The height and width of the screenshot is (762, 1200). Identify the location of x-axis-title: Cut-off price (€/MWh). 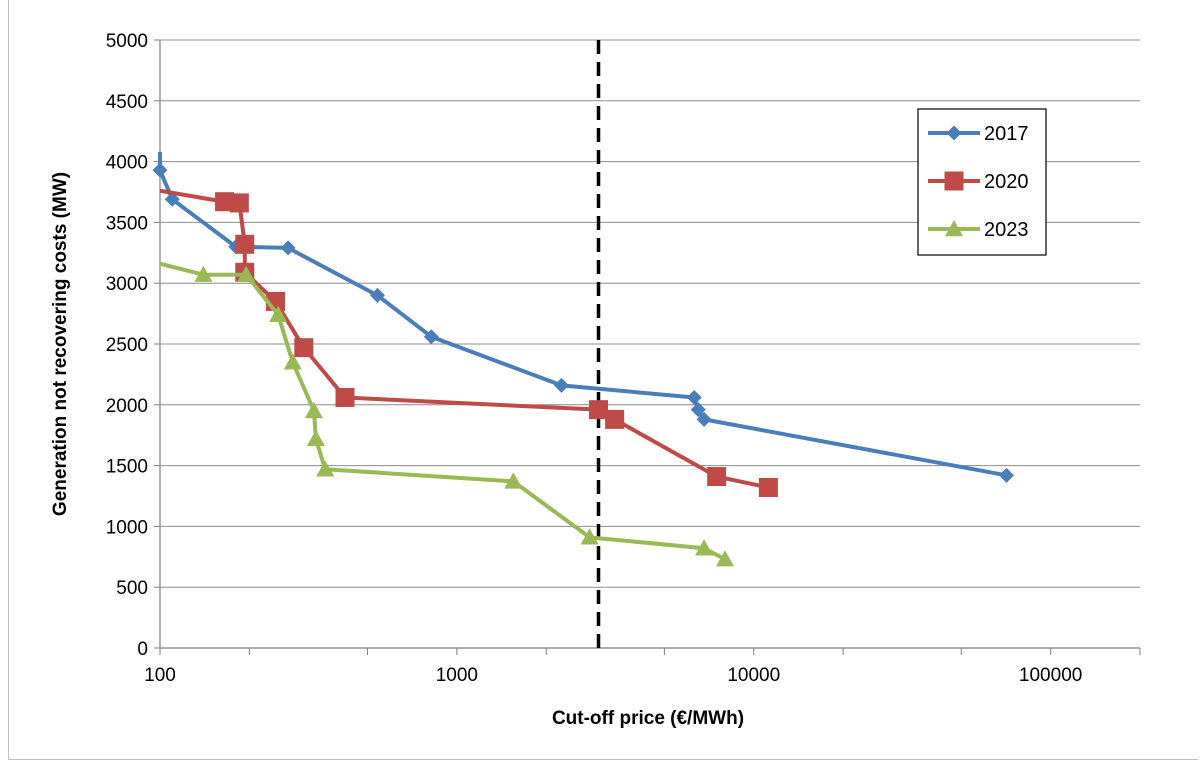
(648, 718).